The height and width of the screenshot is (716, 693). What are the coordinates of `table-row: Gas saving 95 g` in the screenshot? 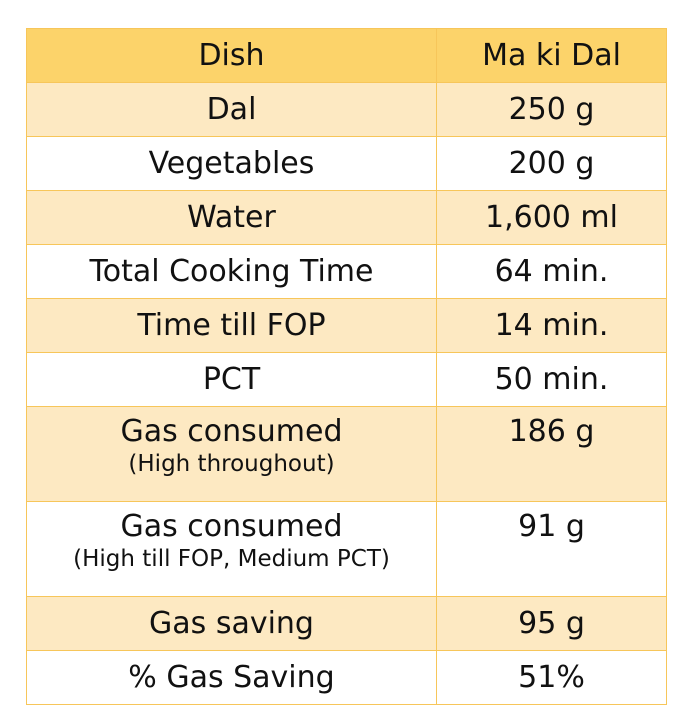 It's located at (346, 623).